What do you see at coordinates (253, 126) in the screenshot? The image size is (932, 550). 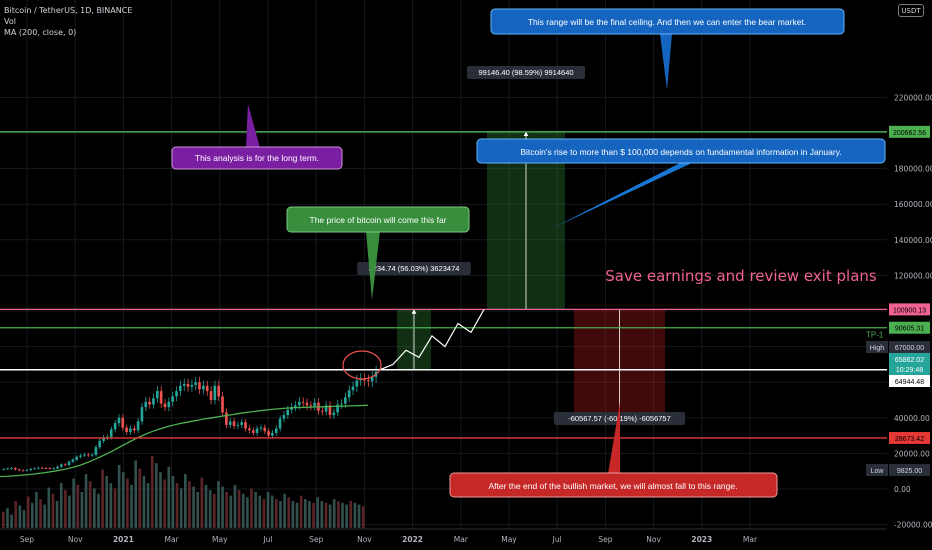 I see `callout-pointer` at bounding box center [253, 126].